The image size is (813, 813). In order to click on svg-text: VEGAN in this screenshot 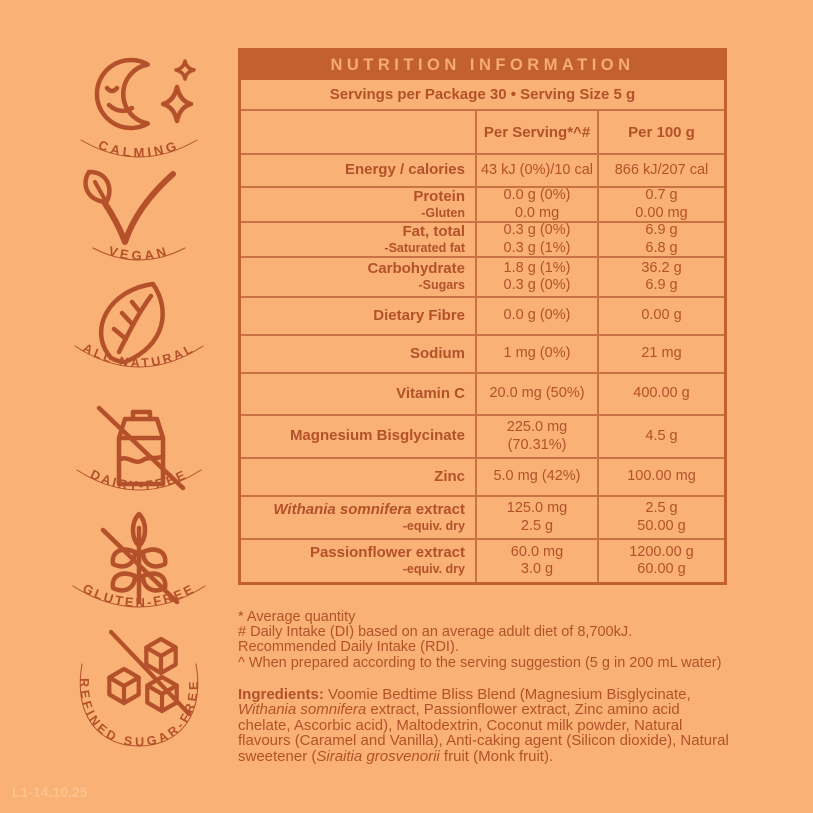, I will do `click(139, 253)`.